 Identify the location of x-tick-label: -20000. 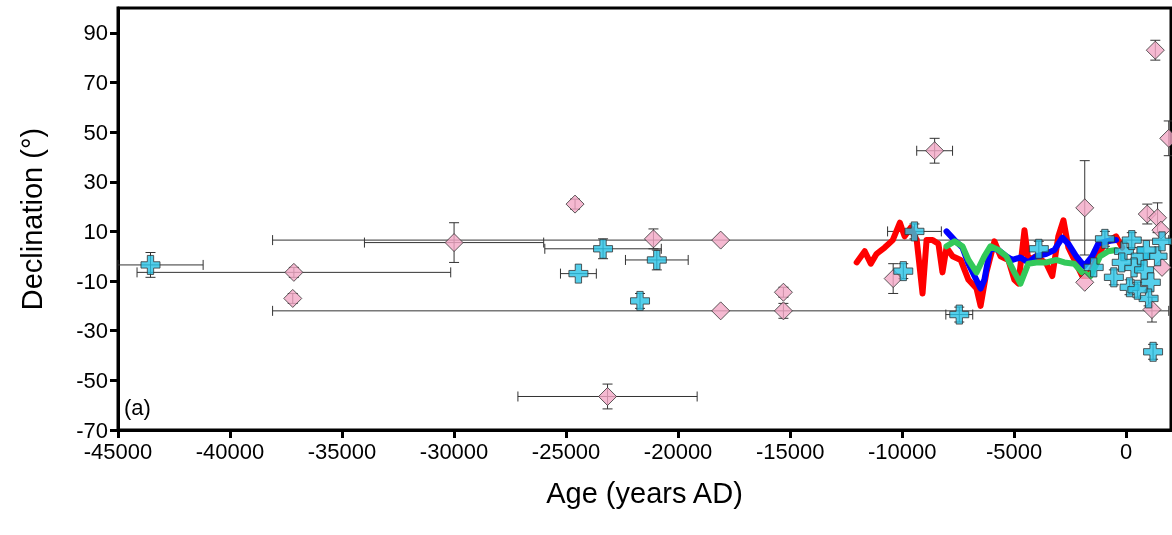
(678, 451).